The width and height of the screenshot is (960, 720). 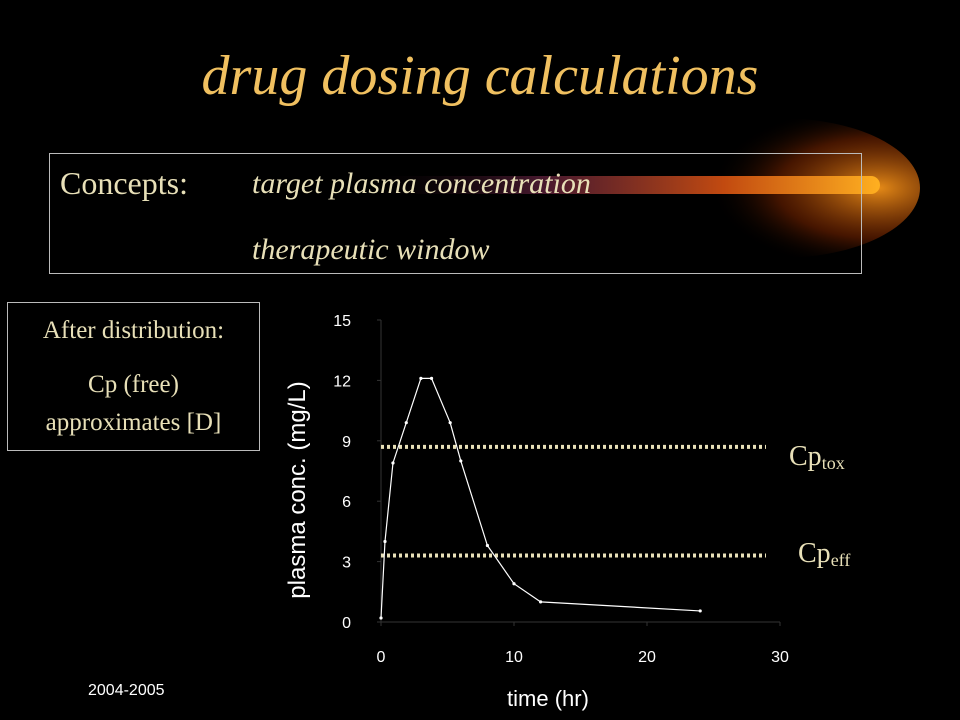 What do you see at coordinates (346, 442) in the screenshot?
I see `y-tick-label: 9` at bounding box center [346, 442].